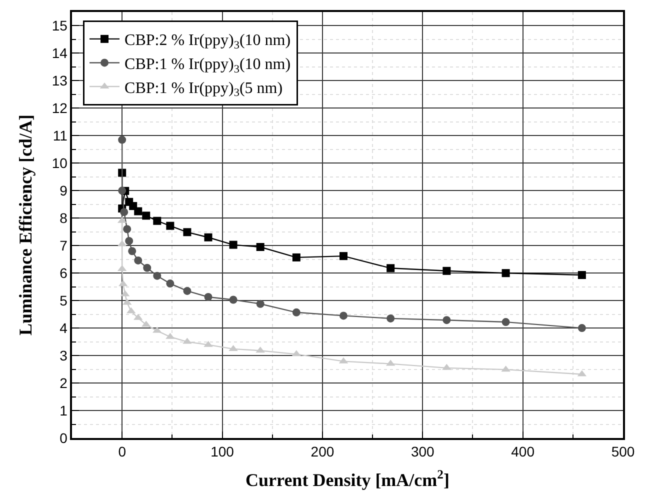 Image resolution: width=653 pixels, height=498 pixels. I want to click on y-tick-label: 10, so click(60, 163).